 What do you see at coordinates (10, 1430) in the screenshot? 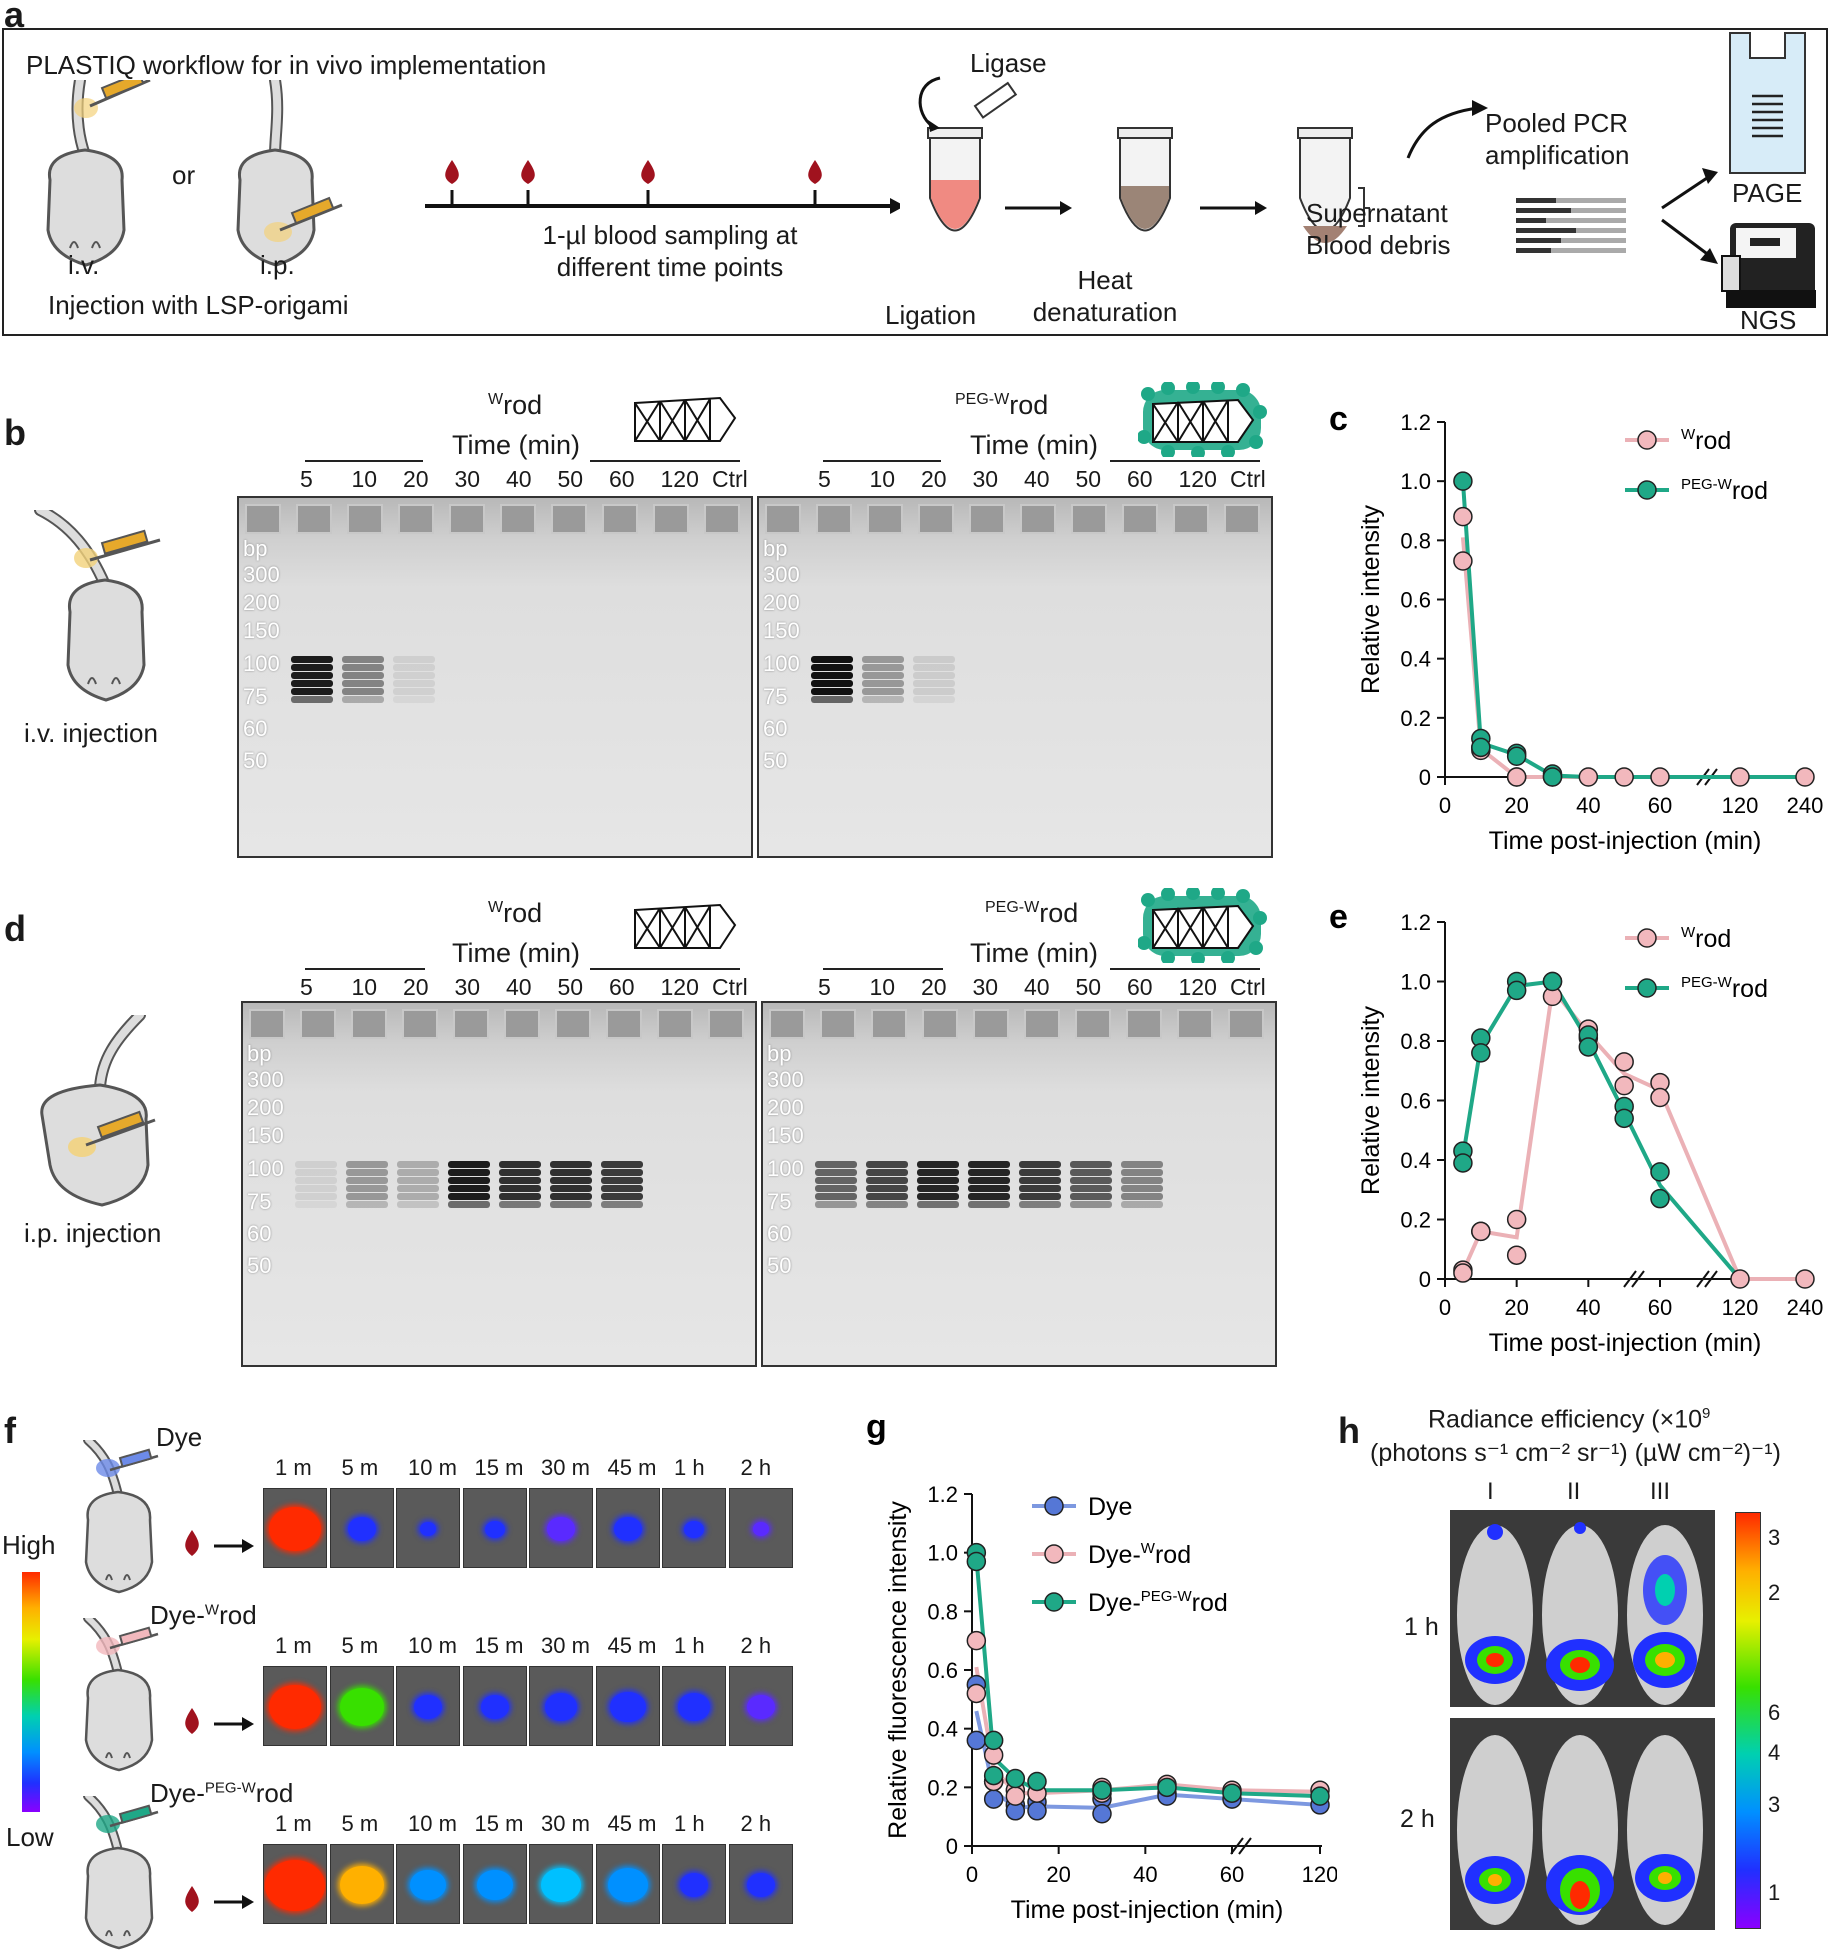
I see `panel-letter-f: f` at bounding box center [10, 1430].